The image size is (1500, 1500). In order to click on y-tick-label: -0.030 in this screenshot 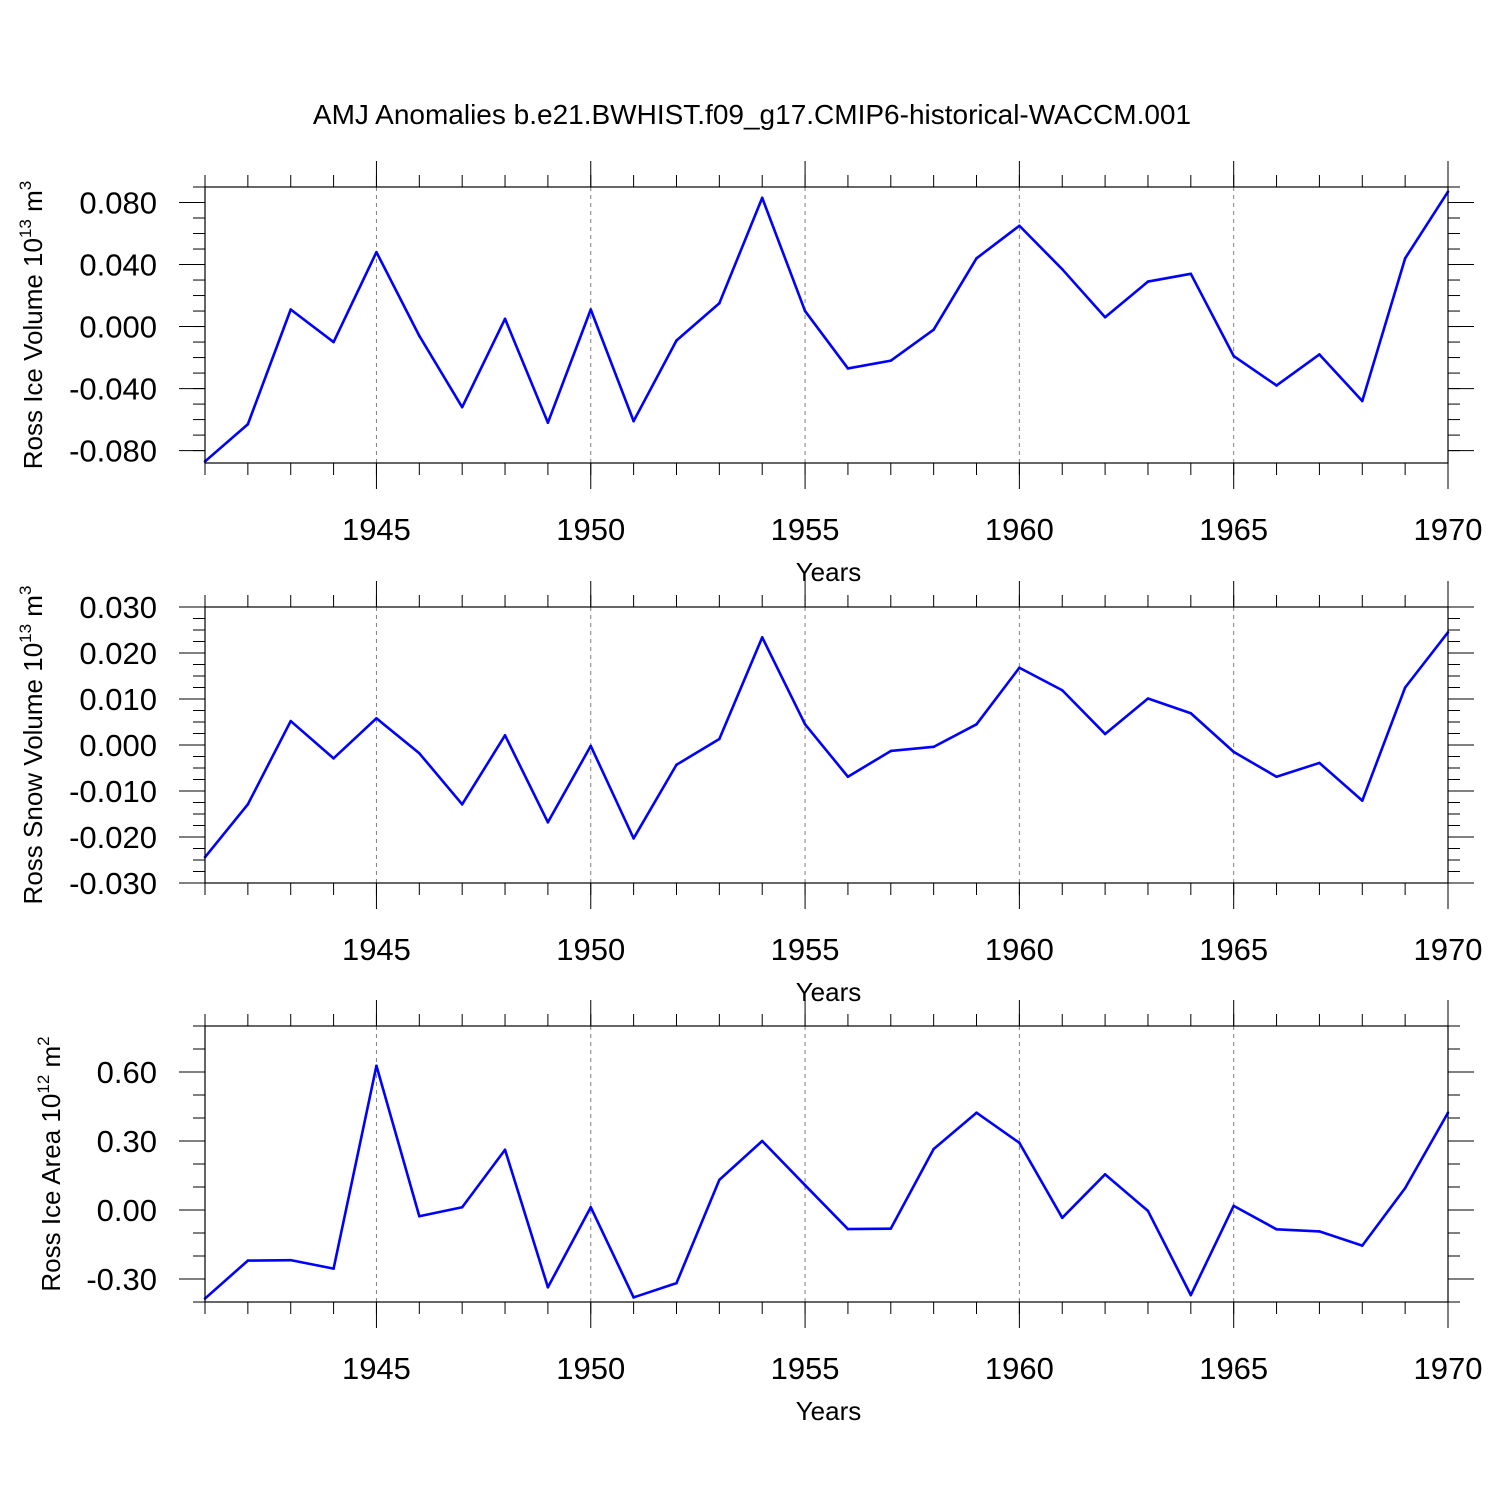, I will do `click(113, 883)`.